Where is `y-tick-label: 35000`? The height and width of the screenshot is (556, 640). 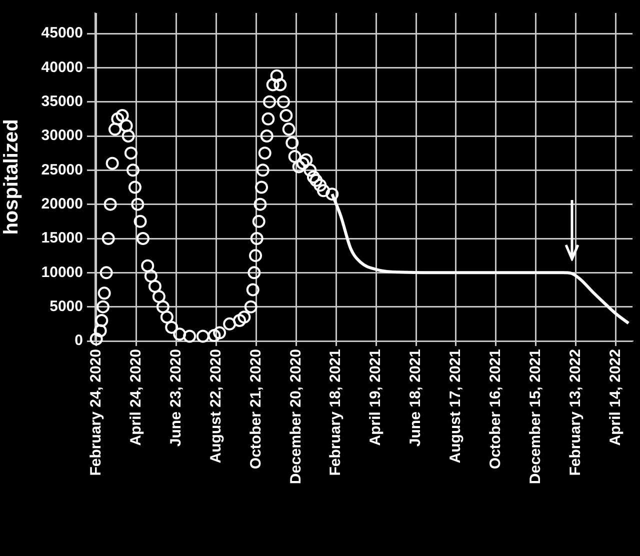 y-tick-label: 35000 is located at coordinates (62, 101).